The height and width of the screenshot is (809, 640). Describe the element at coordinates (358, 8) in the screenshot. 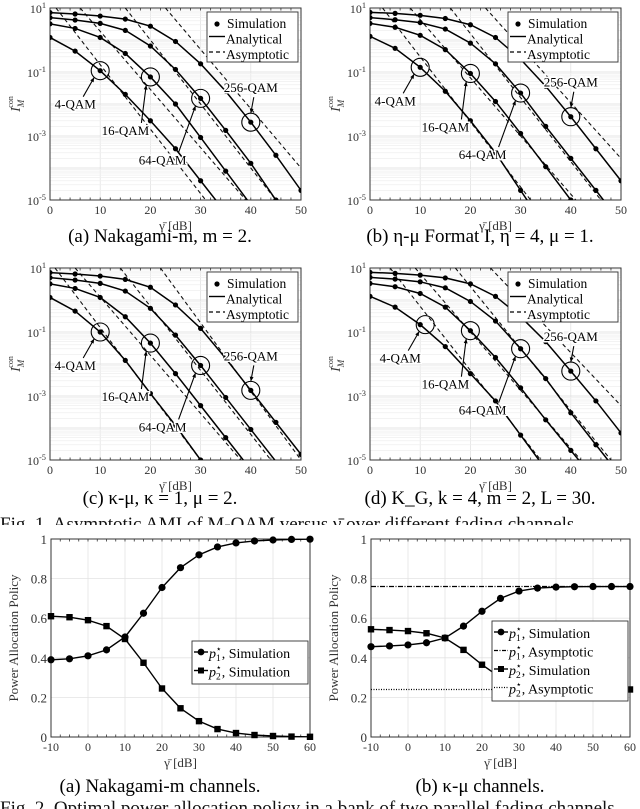

I see `tick-label: 10¹` at that location.